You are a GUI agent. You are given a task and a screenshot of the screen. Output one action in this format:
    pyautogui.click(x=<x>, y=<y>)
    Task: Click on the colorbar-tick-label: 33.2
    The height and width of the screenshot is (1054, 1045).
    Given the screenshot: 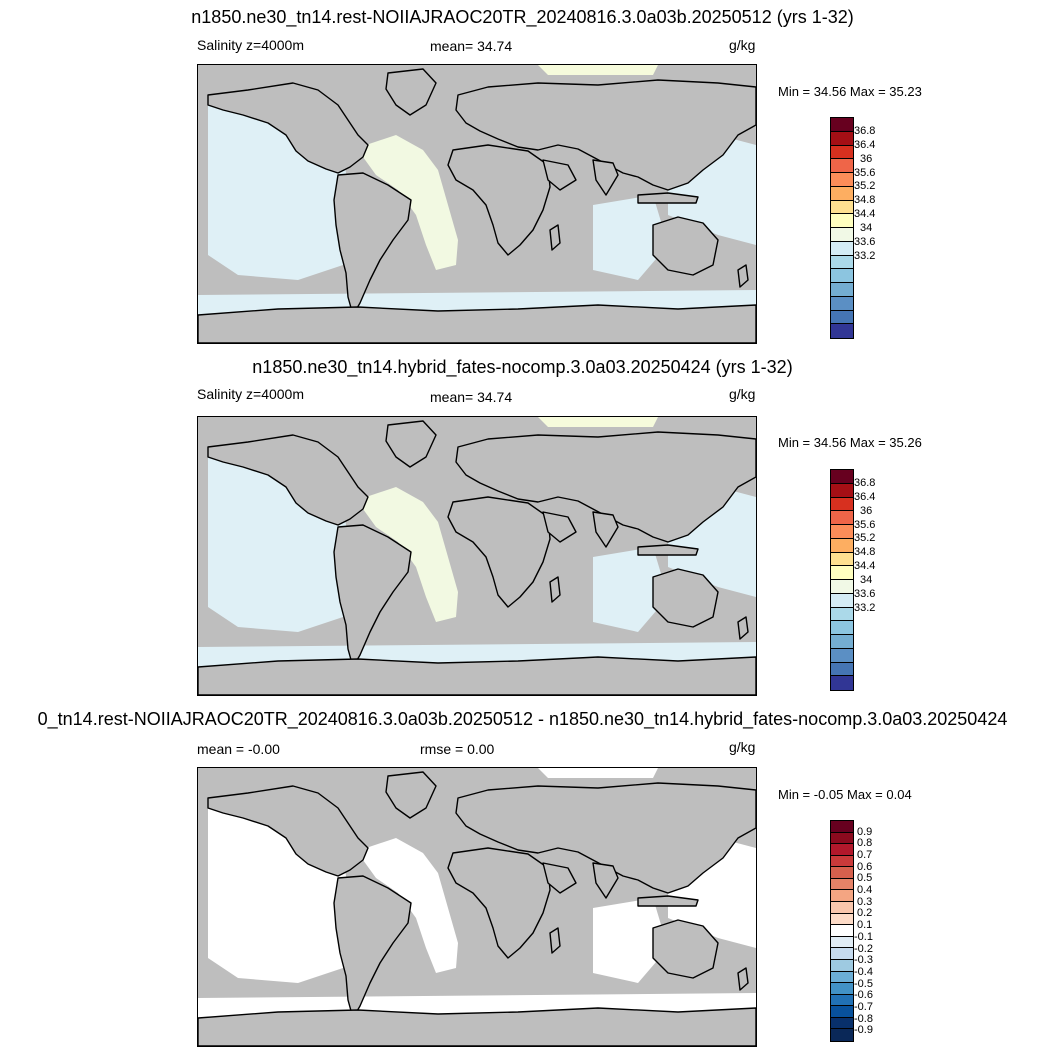 What is the action you would take?
    pyautogui.click(x=865, y=255)
    